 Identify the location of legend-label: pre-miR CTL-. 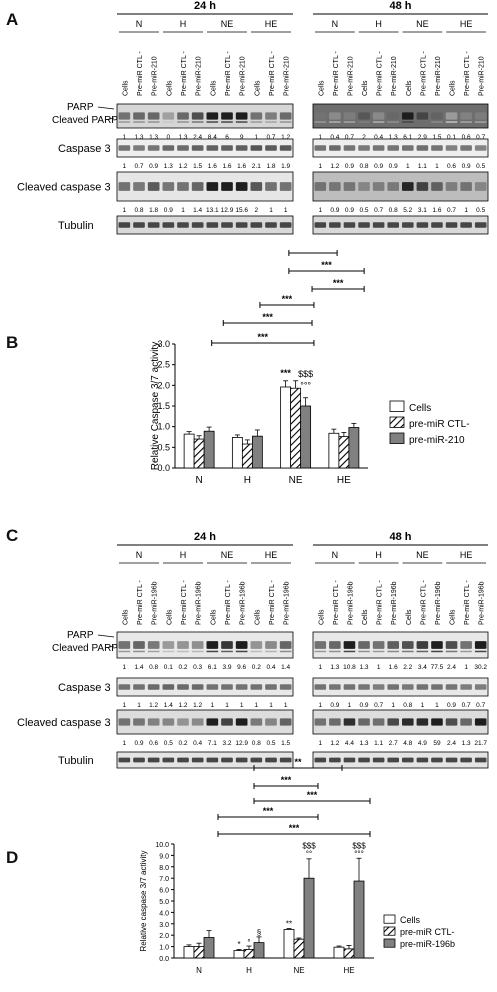
(439, 424).